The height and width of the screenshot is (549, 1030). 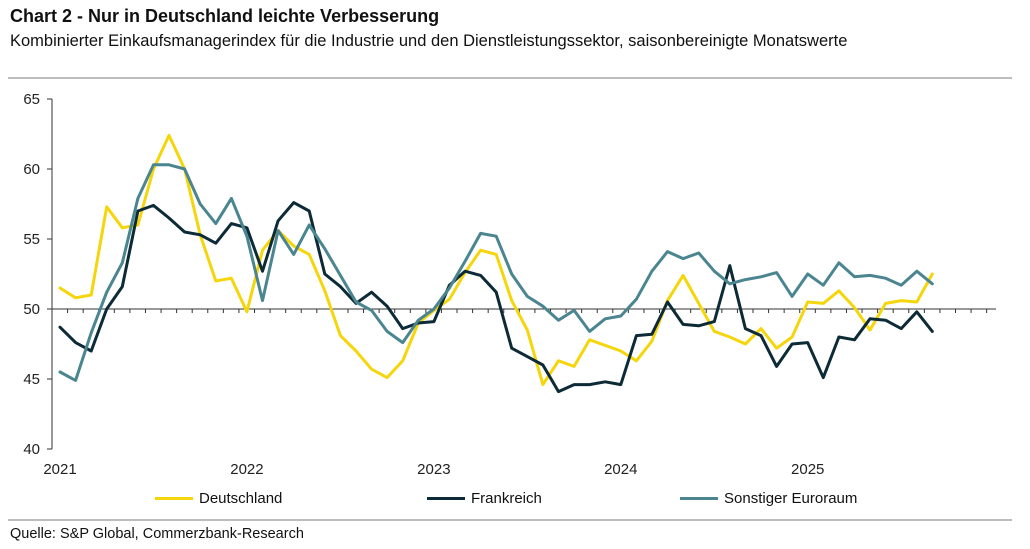 I want to click on y-tick-label: 60, so click(x=31, y=169).